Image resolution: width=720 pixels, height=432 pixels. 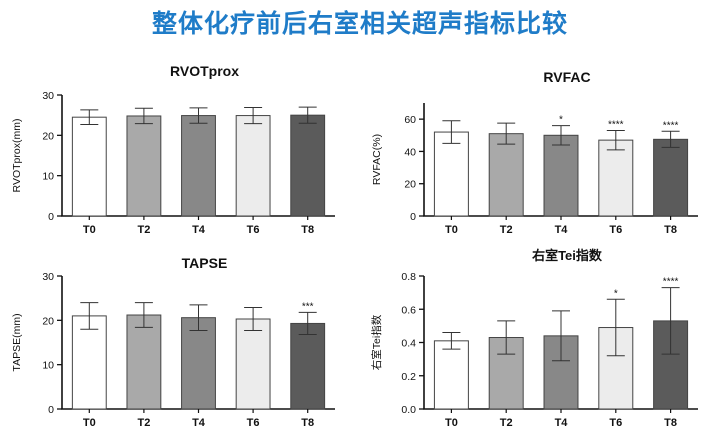 I want to click on y-axis-label: 右室Tei指数, so click(x=376, y=342).